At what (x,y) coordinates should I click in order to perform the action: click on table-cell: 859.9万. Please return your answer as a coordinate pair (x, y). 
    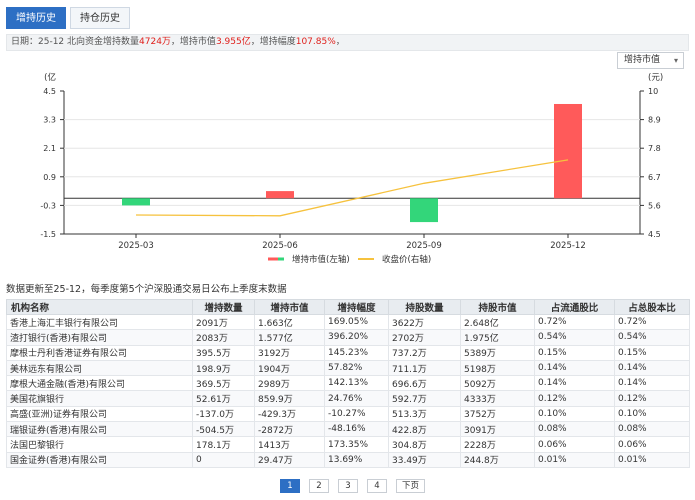
    Looking at the image, I should click on (289, 398).